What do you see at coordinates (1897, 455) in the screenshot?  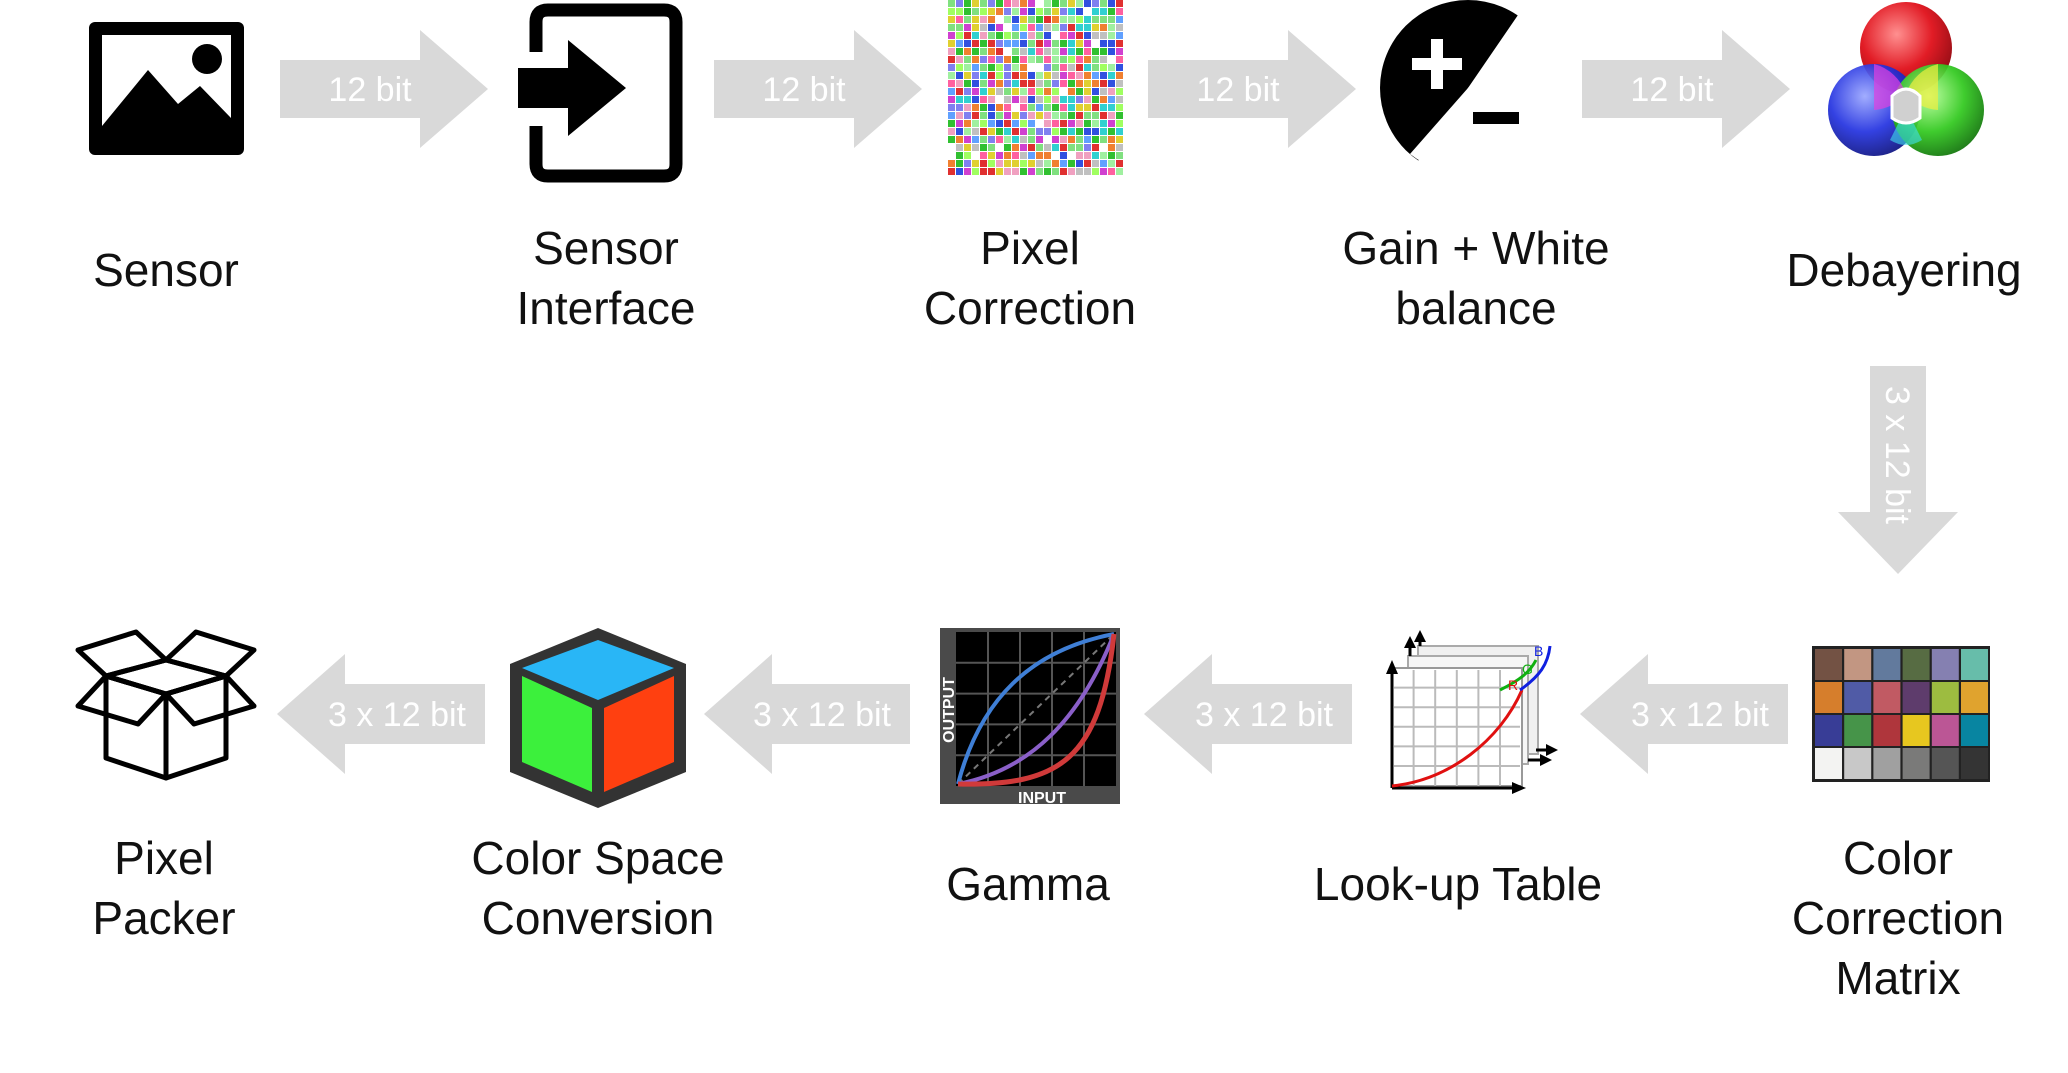 I see `arrow-down-label: 3 x 12 bit` at bounding box center [1897, 455].